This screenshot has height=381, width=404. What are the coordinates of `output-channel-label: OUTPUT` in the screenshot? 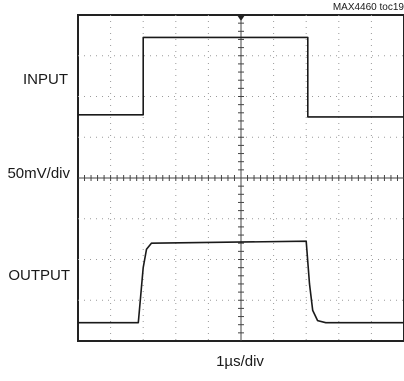 It's located at (39, 275).